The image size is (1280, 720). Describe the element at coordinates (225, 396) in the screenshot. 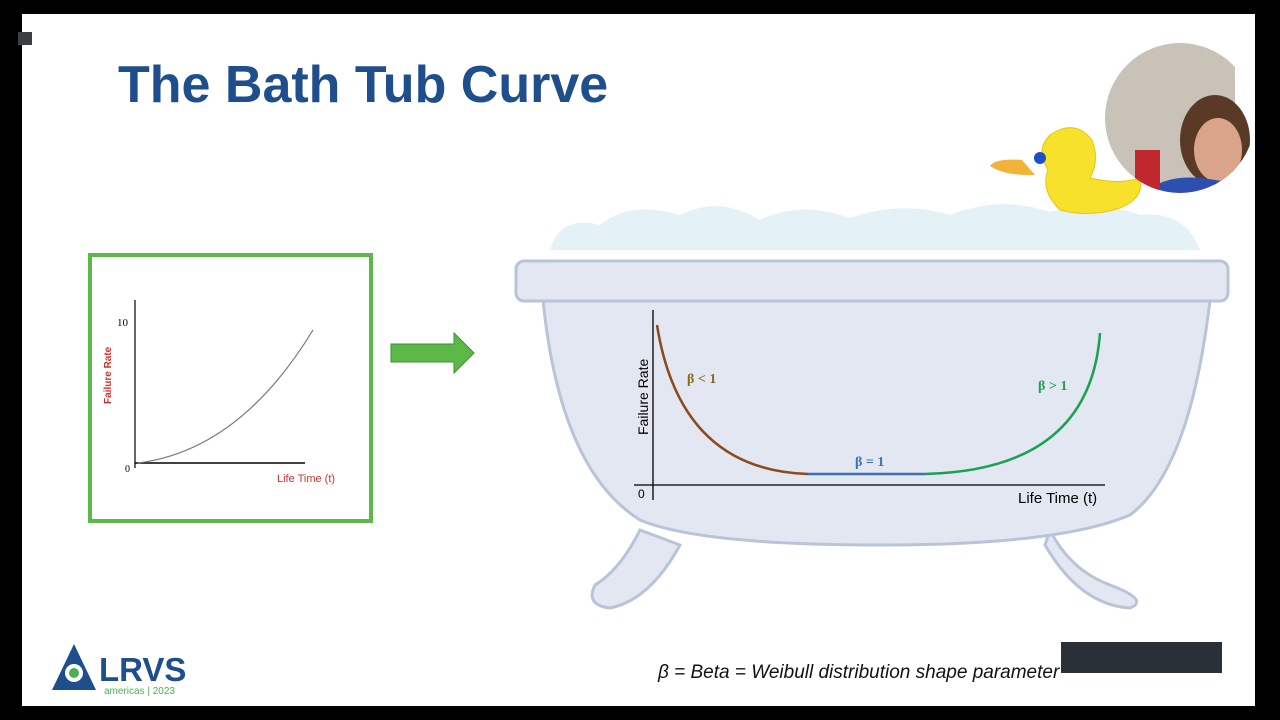

I see `small-curve` at that location.